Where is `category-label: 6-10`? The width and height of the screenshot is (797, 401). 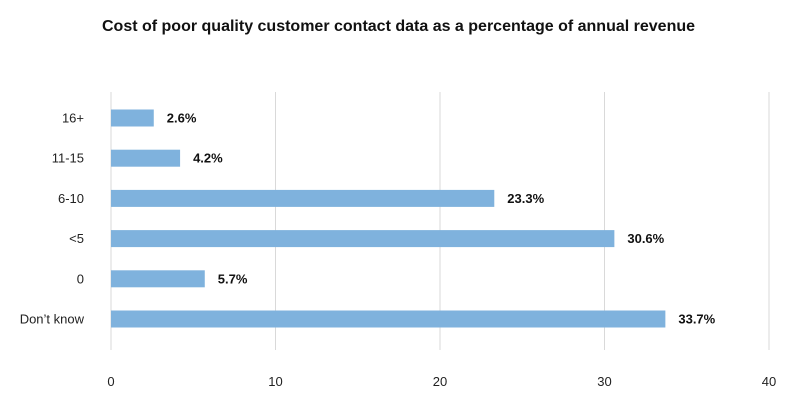 category-label: 6-10 is located at coordinates (71, 198).